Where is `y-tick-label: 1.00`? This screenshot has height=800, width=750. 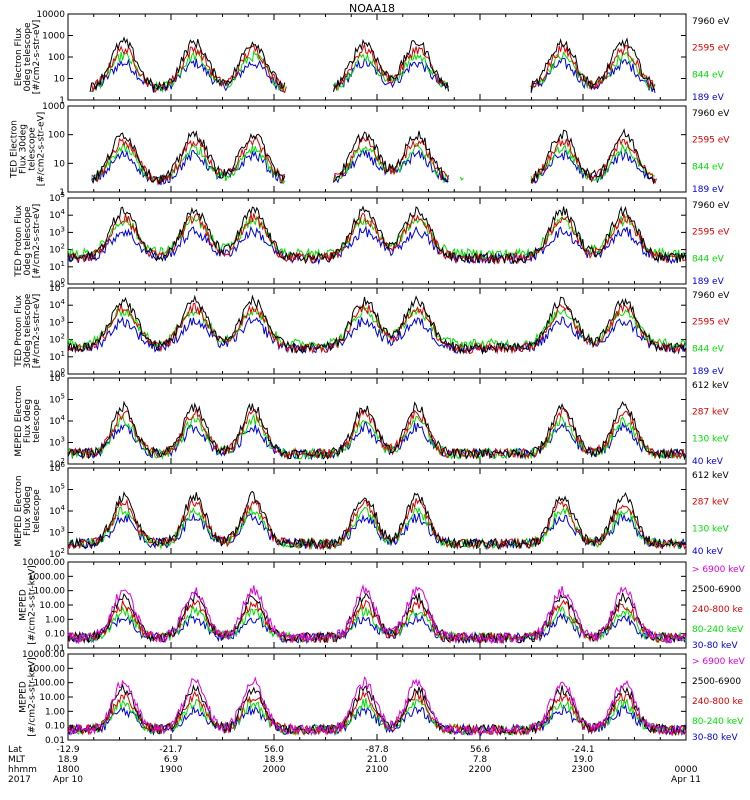 y-tick-label: 1.00 is located at coordinates (55, 712).